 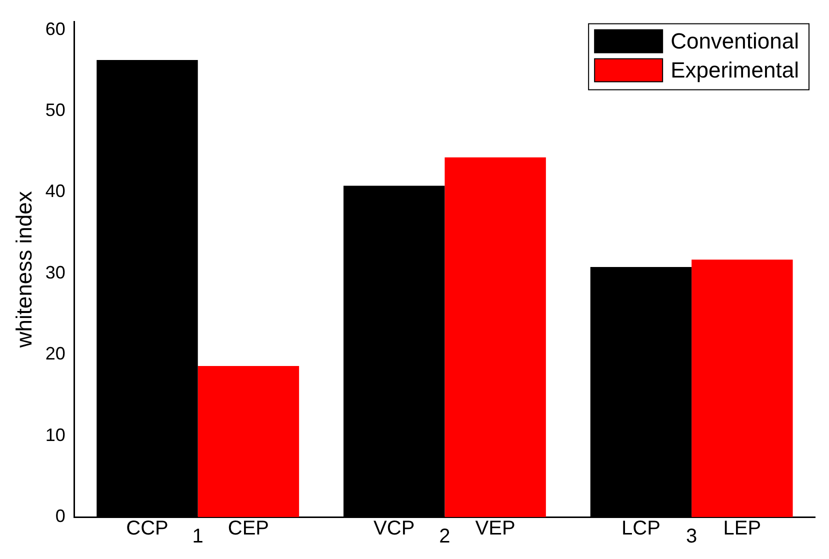 What do you see at coordinates (147, 529) in the screenshot?
I see `text: CCP` at bounding box center [147, 529].